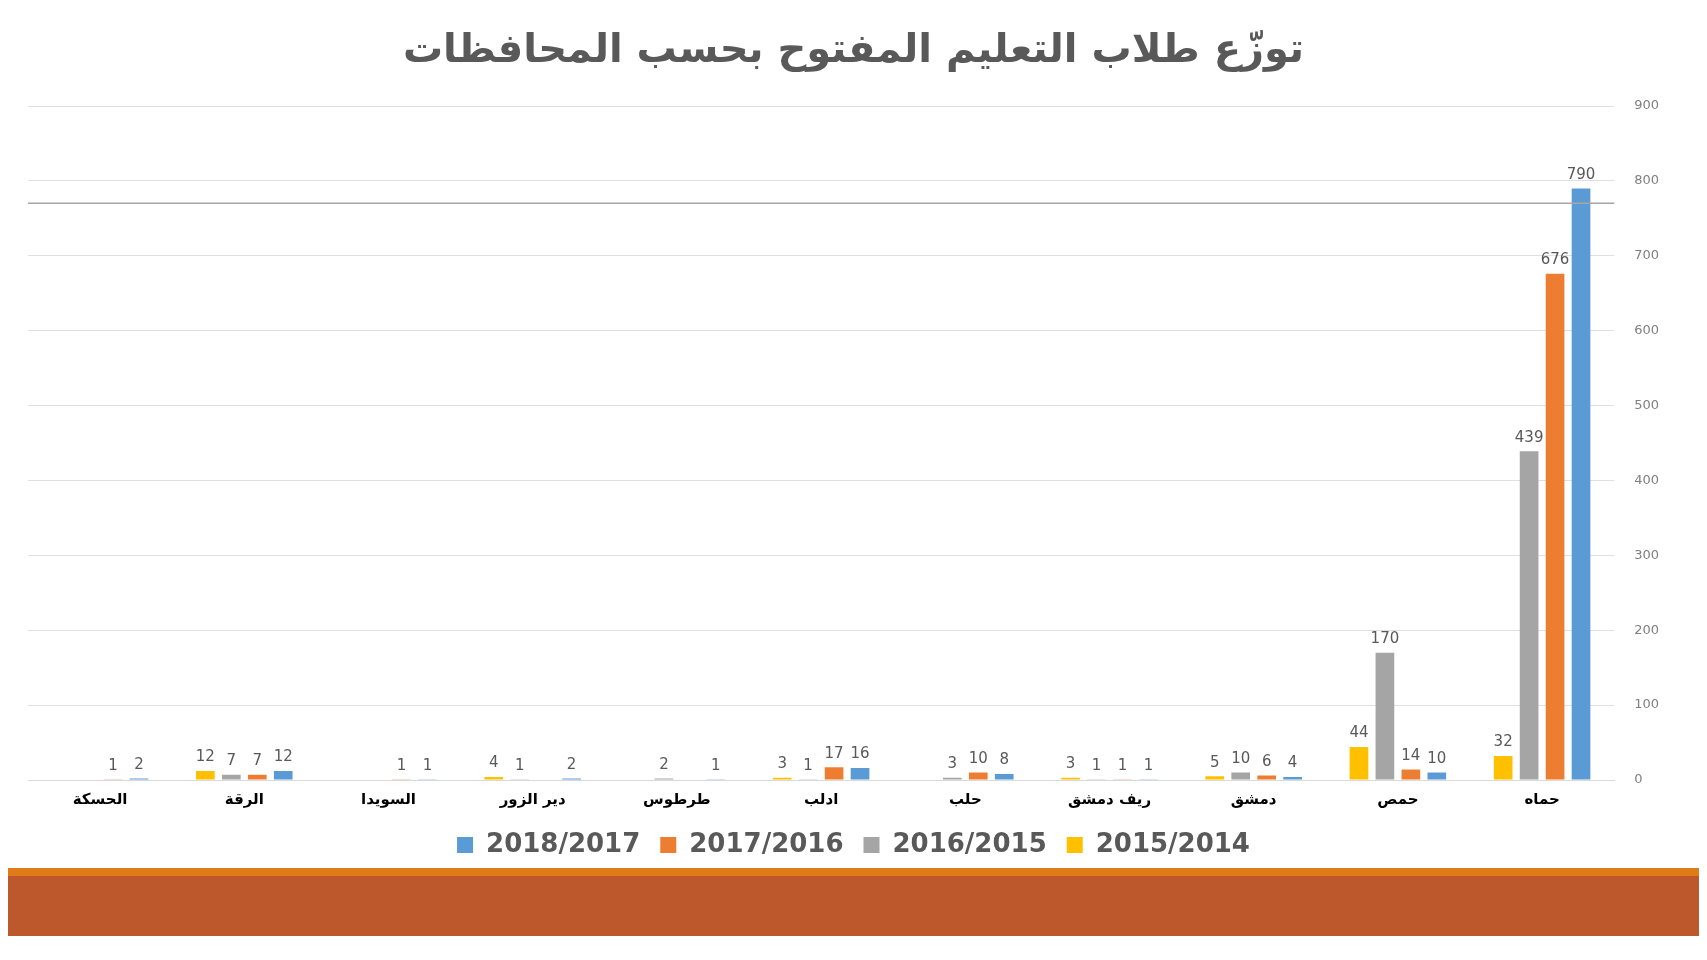  What do you see at coordinates (100, 798) in the screenshot?
I see `x-tick-label: الحسكة` at bounding box center [100, 798].